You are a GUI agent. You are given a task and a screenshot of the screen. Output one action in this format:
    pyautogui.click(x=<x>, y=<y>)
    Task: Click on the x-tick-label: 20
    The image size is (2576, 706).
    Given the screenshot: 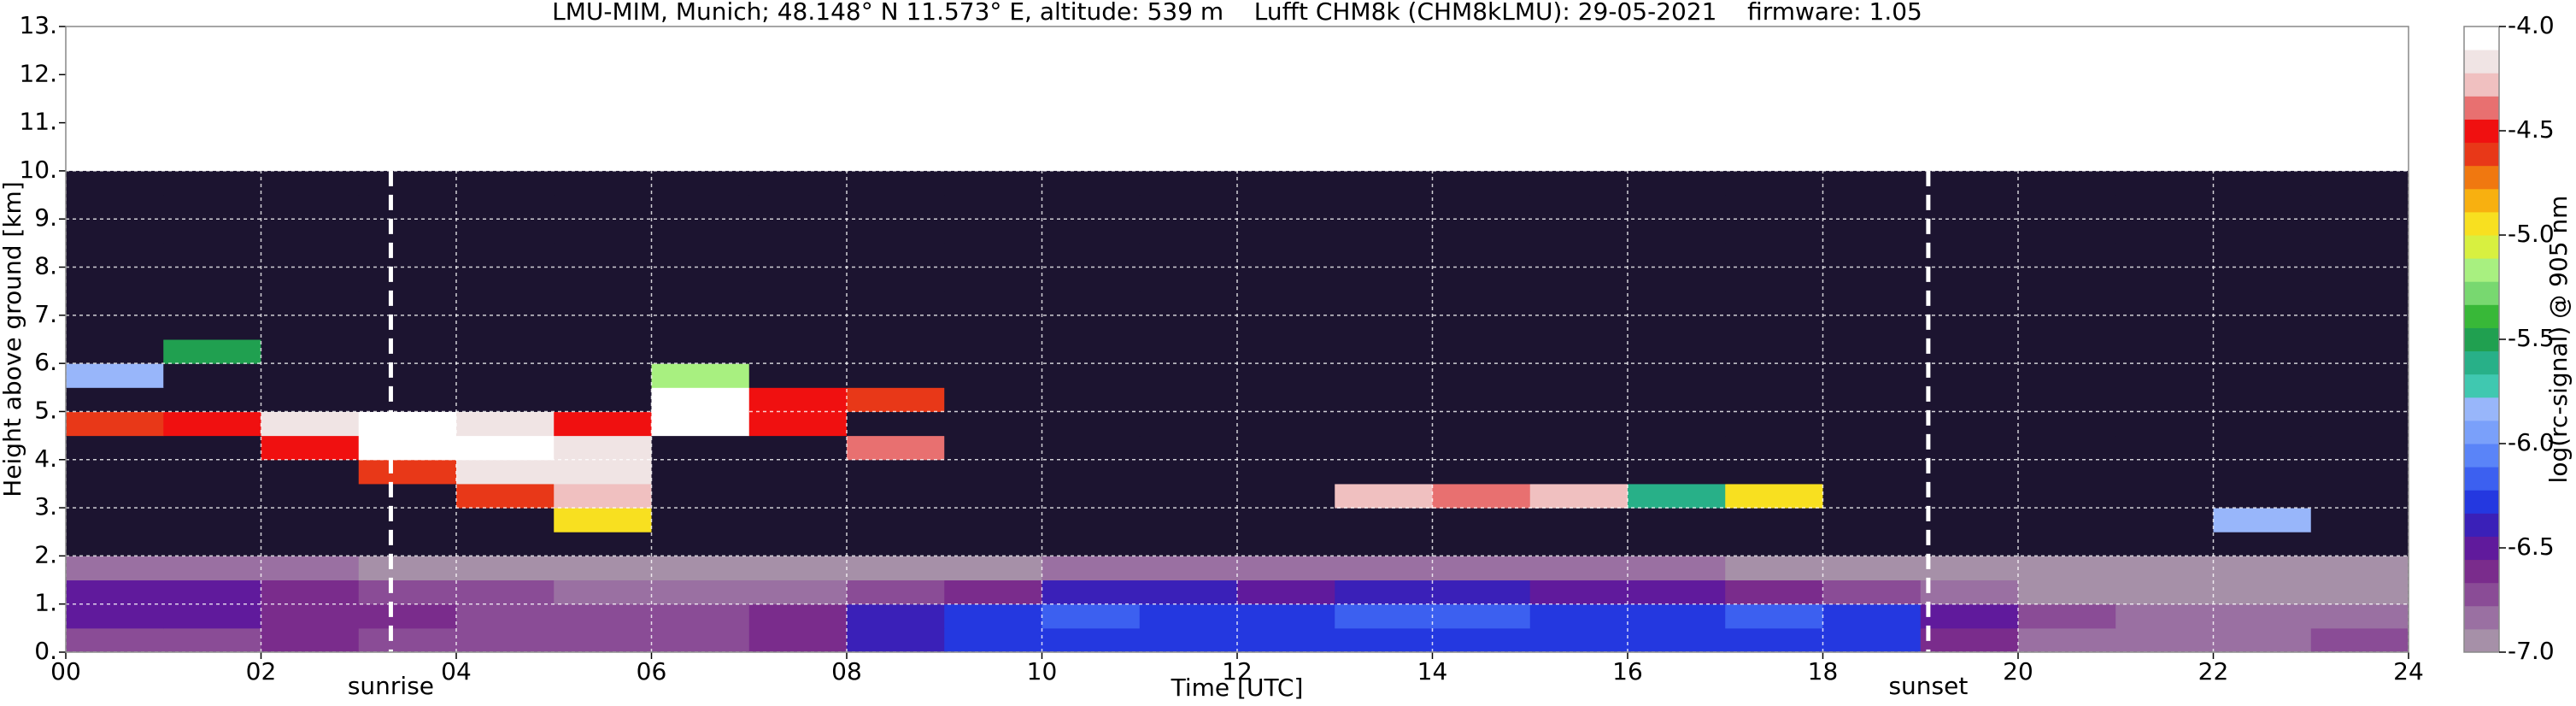 What is the action you would take?
    pyautogui.click(x=2018, y=671)
    